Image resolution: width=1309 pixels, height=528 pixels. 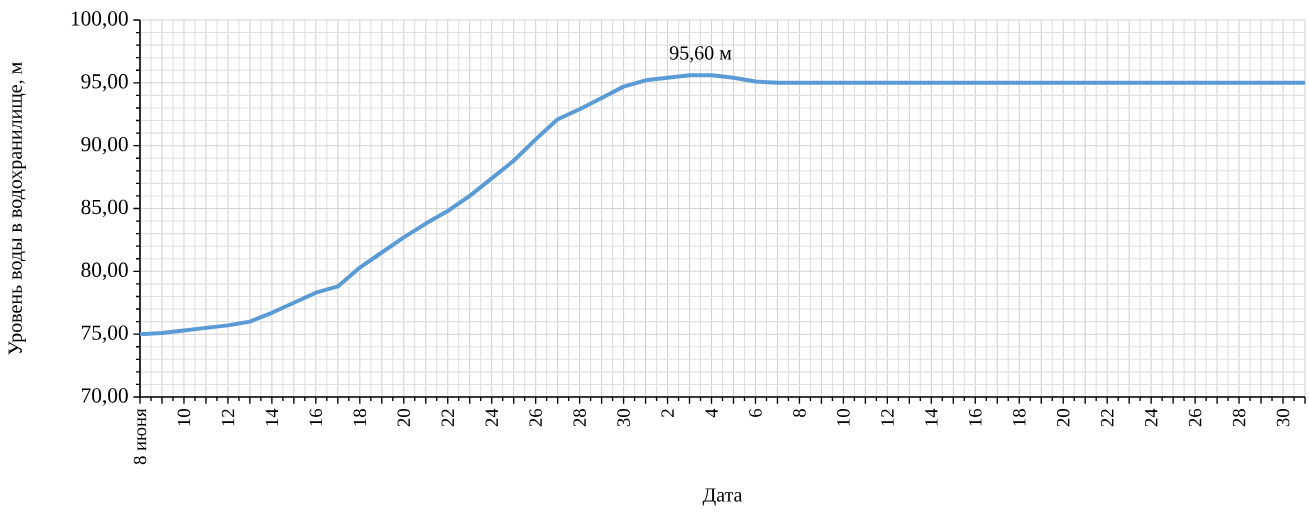 I want to click on y-tick-label: 75,00, so click(x=105, y=334).